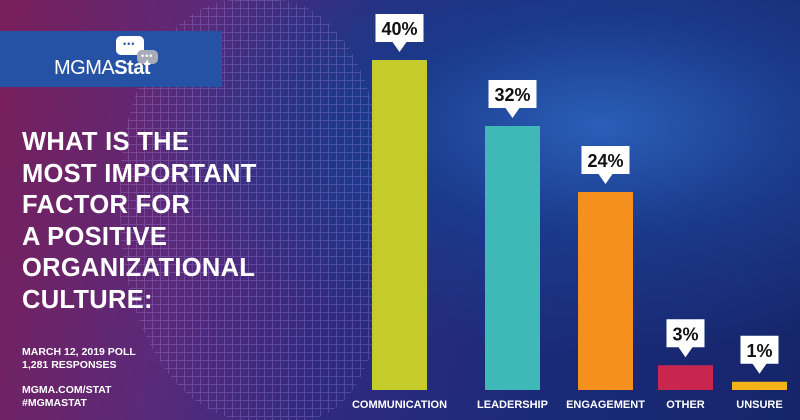  What do you see at coordinates (54, 402) in the screenshot?
I see `hashtag: #MGMASTAT` at bounding box center [54, 402].